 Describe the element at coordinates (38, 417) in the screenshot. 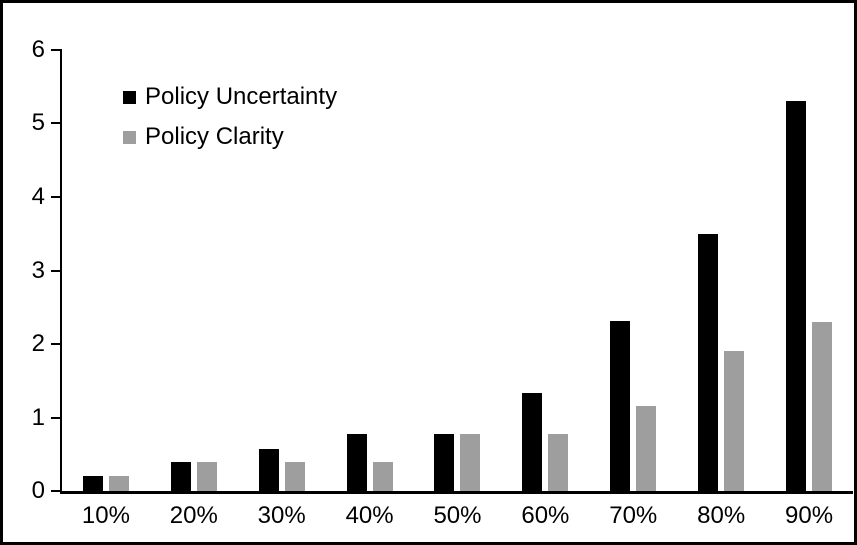

I see `y-axis-label-1: 1` at that location.